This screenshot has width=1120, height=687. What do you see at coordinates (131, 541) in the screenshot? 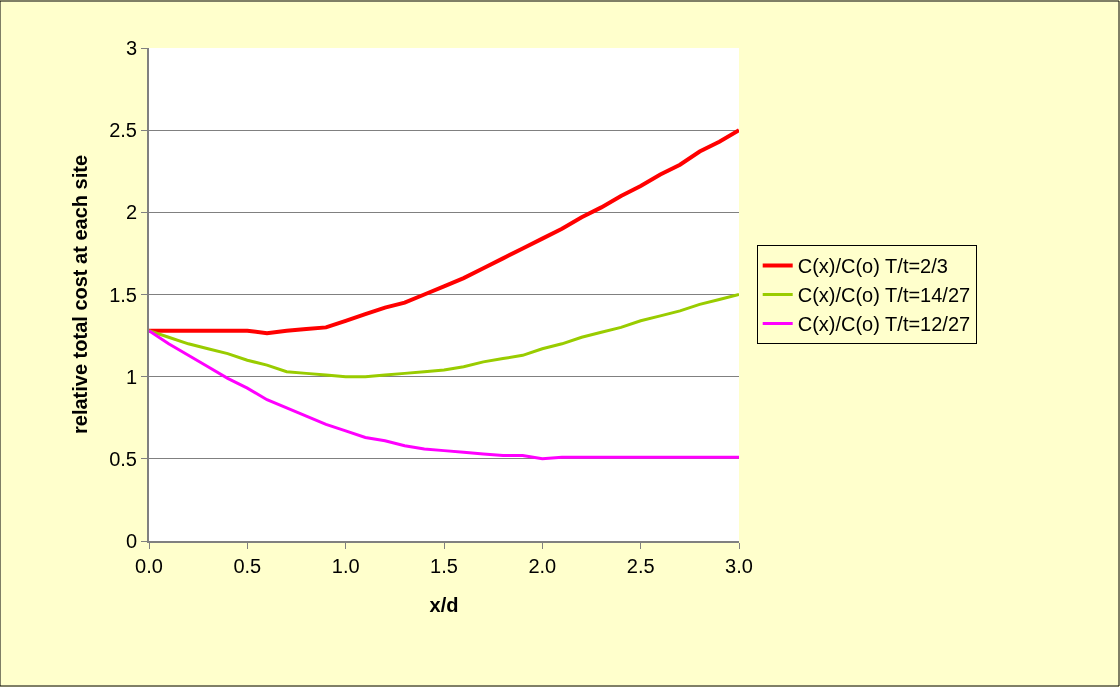
I see `y-tick-label: 0` at bounding box center [131, 541].